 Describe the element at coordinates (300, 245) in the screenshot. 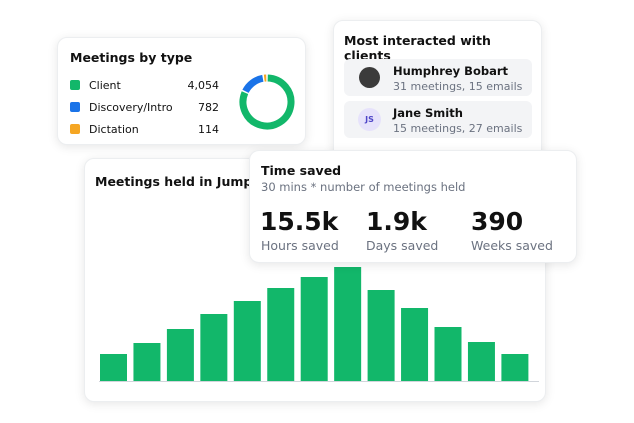

I see `stat-label: Hours saved` at that location.